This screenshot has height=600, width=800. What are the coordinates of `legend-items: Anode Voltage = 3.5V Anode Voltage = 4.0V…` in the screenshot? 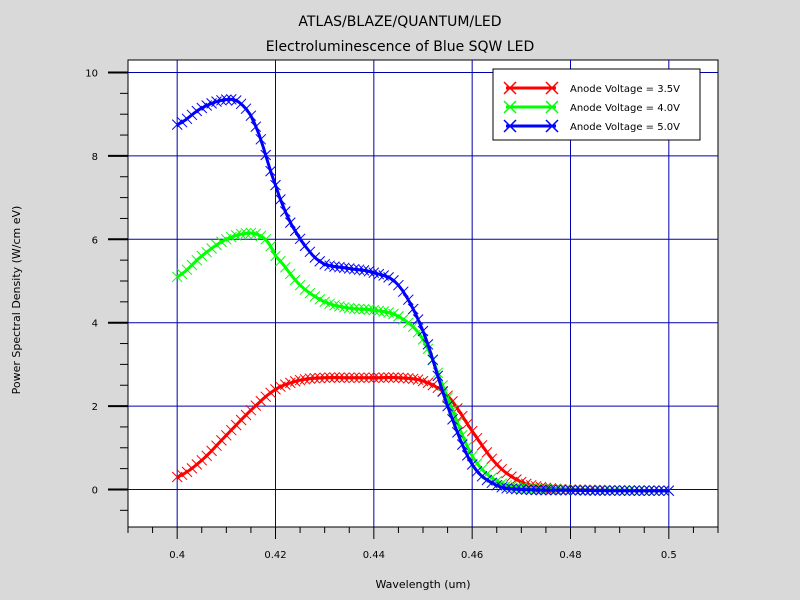 It's located at (591, 107).